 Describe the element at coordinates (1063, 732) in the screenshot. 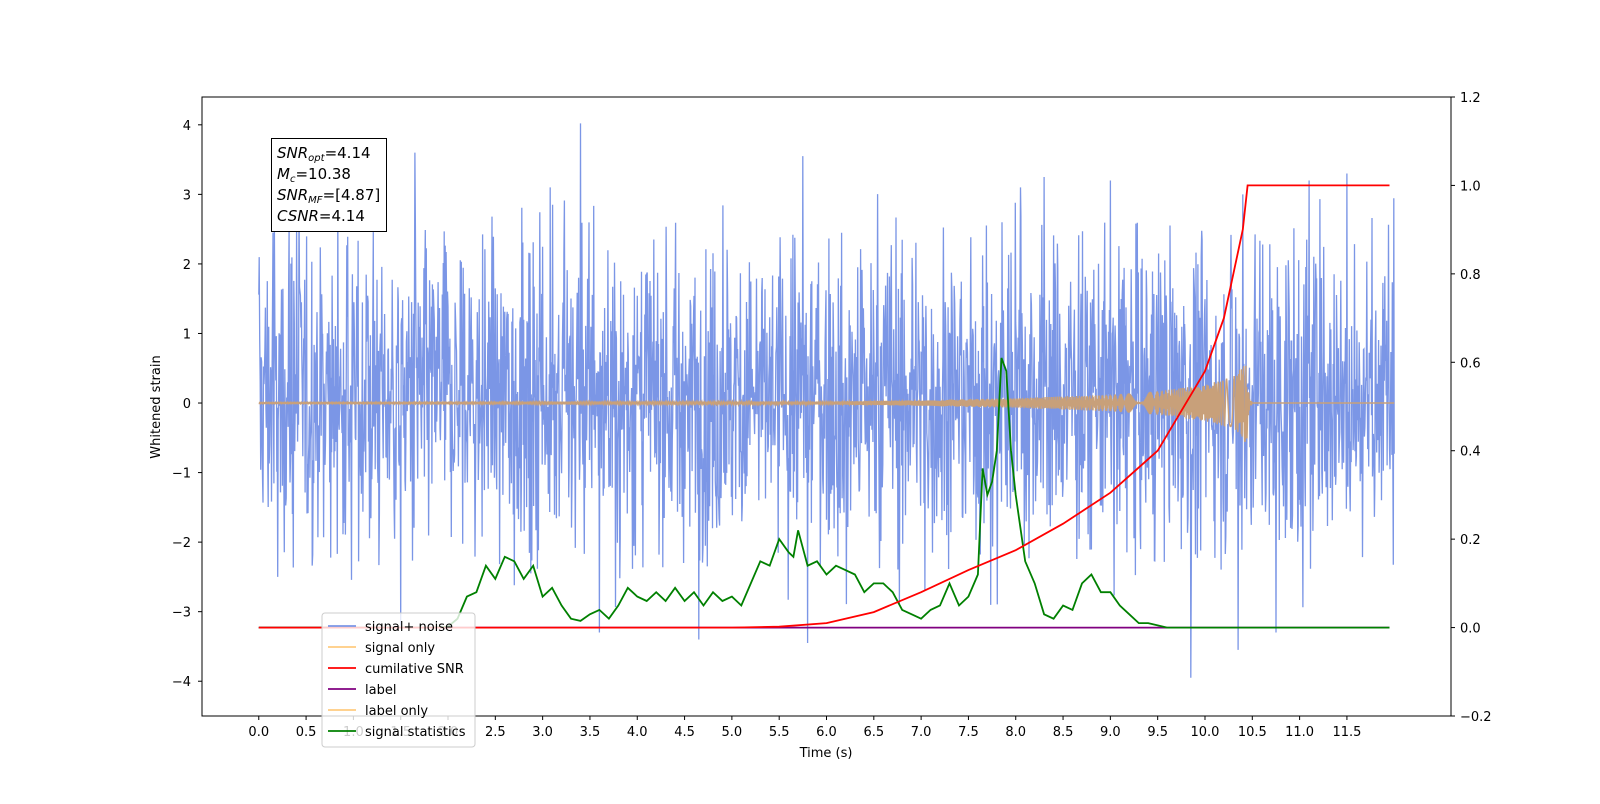

I see `x-tick-label: 8.5` at that location.